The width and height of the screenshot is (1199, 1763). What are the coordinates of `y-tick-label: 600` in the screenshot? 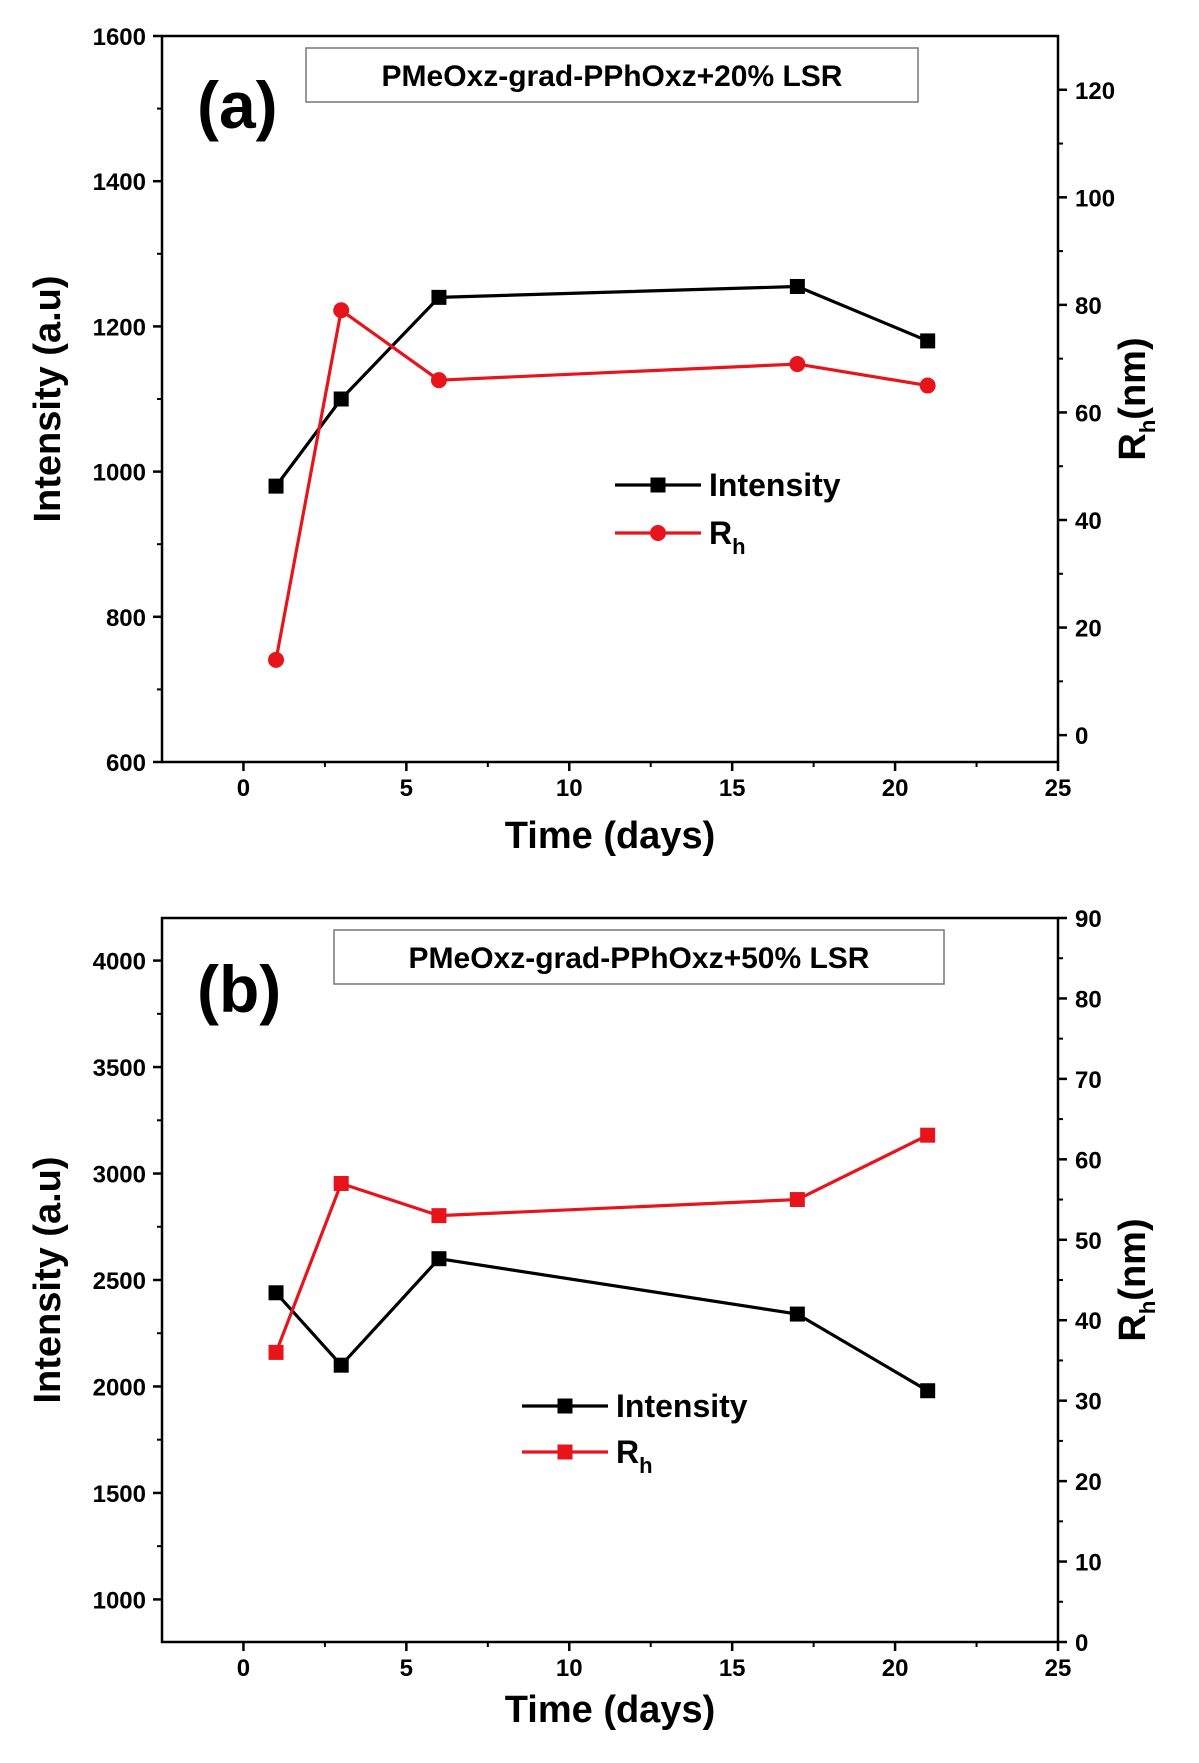 It's located at (126, 763).